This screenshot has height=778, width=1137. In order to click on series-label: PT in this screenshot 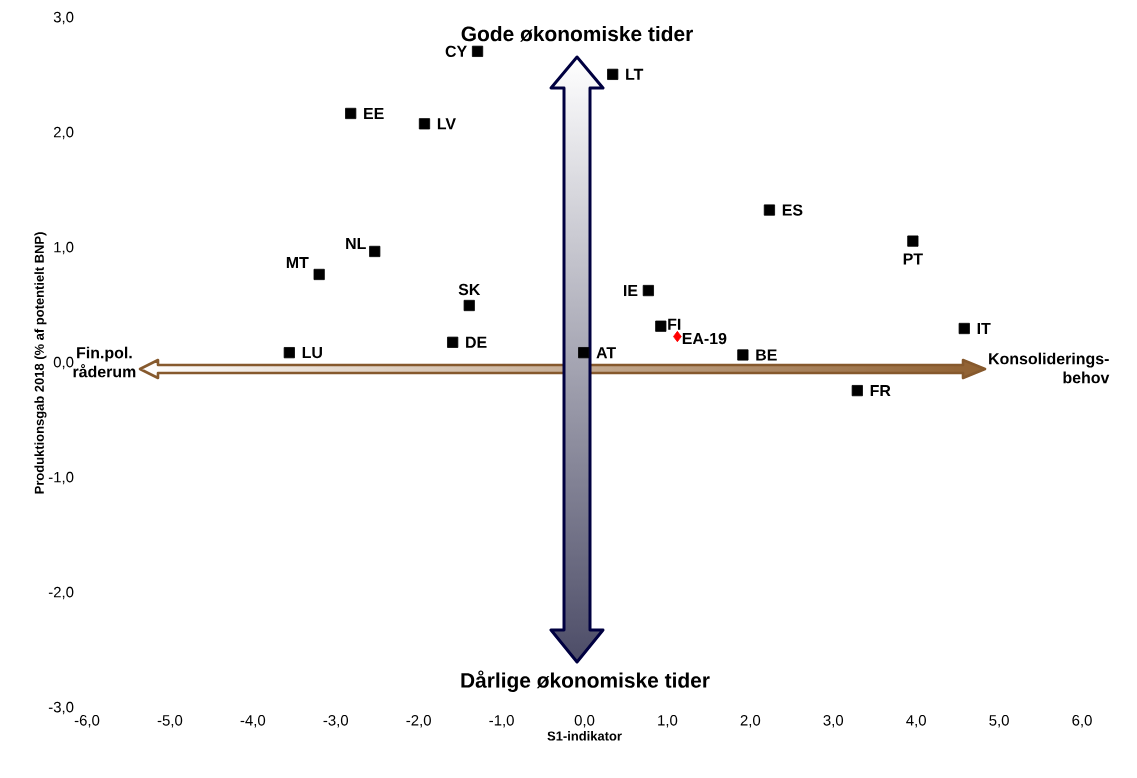, I will do `click(913, 259)`.